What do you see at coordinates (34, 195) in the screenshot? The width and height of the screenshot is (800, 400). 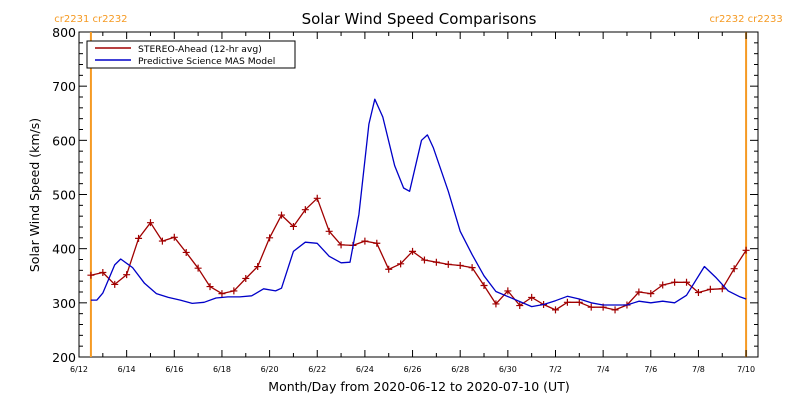 I see `y-axis-label: Solar Wind Speed (km/s)` at bounding box center [34, 195].